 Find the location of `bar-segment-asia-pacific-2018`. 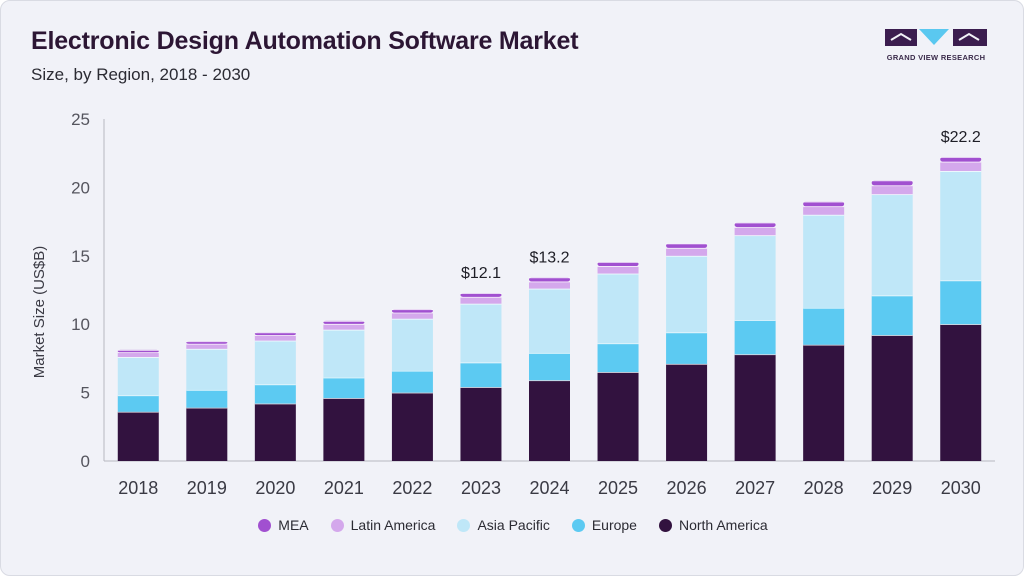

bar-segment-asia-pacific-2018 is located at coordinates (138, 376).